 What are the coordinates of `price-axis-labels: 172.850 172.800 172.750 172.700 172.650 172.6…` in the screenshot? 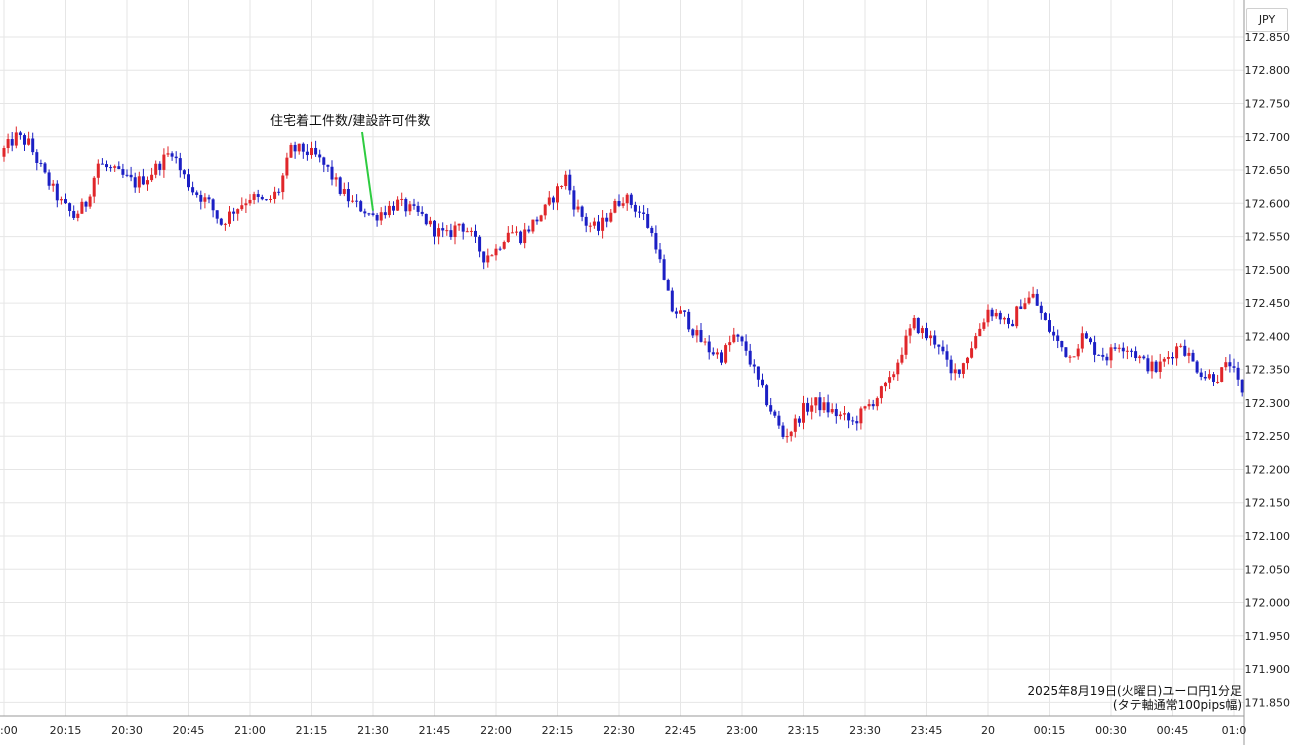 It's located at (1268, 370).